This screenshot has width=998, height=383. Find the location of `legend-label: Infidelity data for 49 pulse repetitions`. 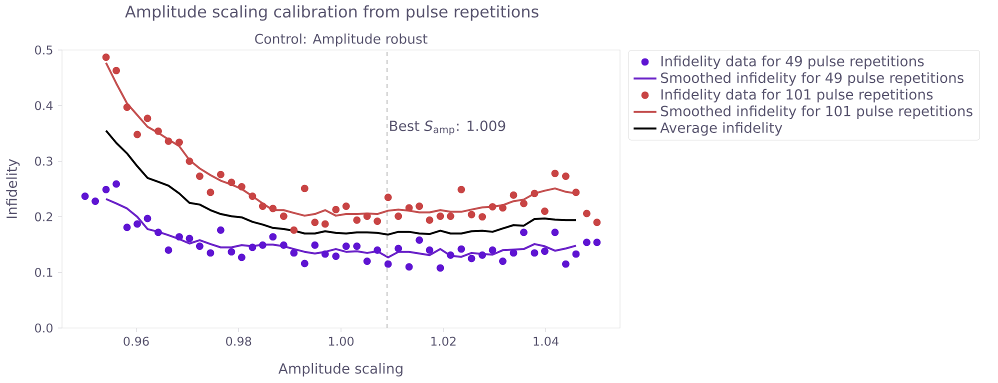

legend-label: Infidelity data for 49 pulse repetitions is located at coordinates (792, 63).